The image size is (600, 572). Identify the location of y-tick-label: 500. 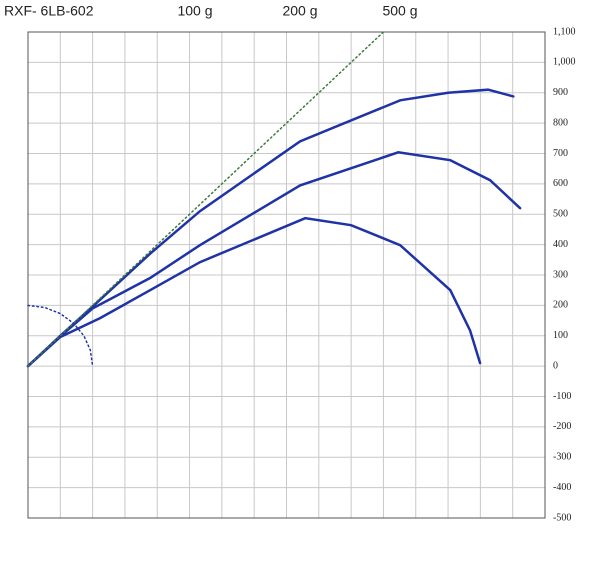
(560, 214).